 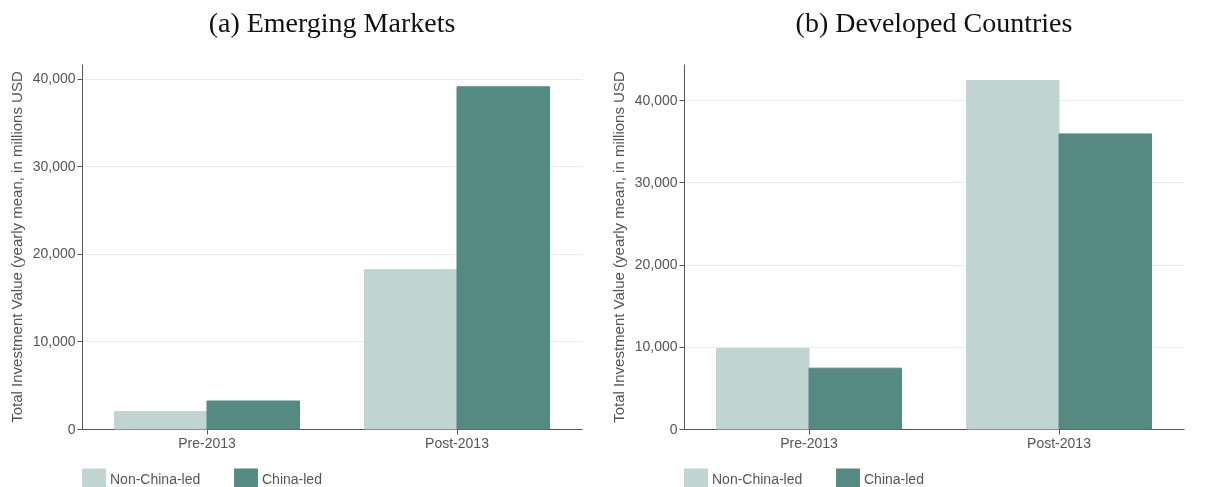 I want to click on chart-title: (b) Developed Countries, so click(x=934, y=22).